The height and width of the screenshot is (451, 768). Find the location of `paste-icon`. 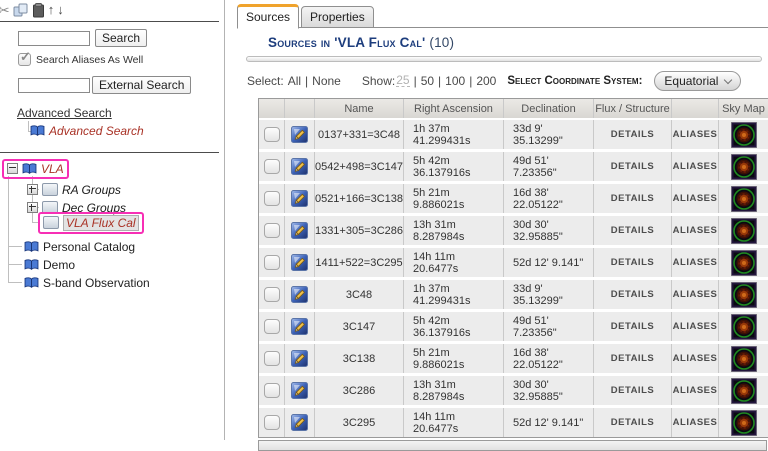

paste-icon is located at coordinates (38, 10).